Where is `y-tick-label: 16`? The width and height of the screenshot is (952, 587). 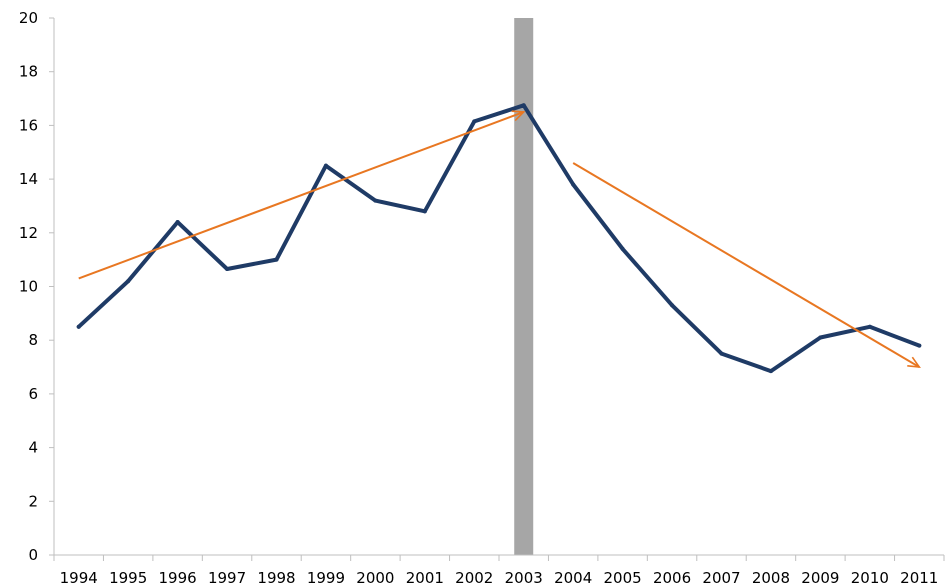
y-tick-label: 16 is located at coordinates (28, 125).